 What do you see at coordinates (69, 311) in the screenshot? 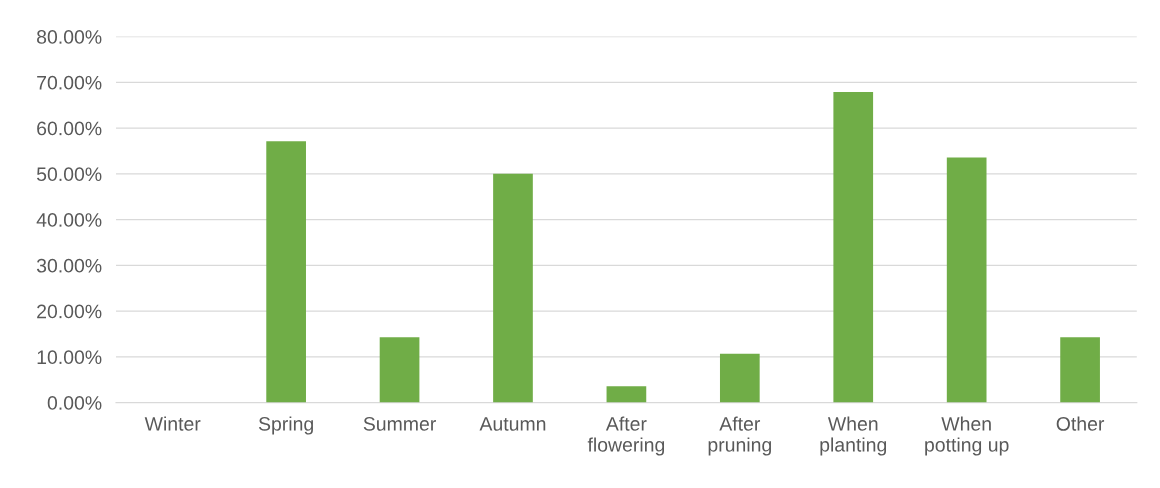
I see `y-tick-label: 20.00%` at bounding box center [69, 311].